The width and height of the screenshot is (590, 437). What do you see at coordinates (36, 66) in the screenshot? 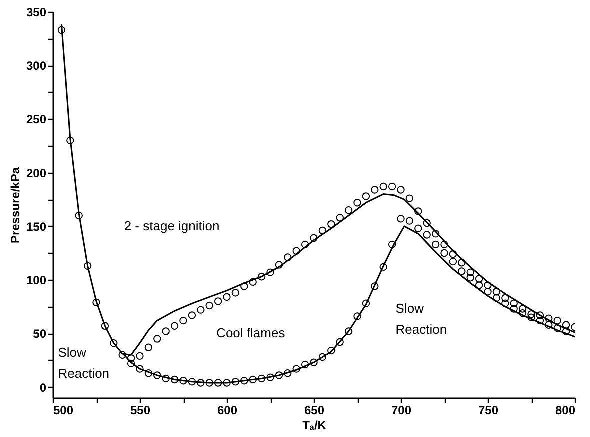
I see `y-tick-label: 300` at bounding box center [36, 66].